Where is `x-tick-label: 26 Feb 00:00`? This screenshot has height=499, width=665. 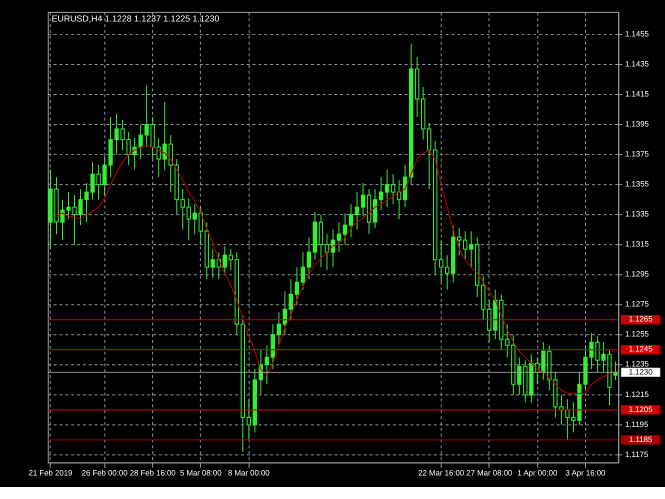
x-tick-label: 26 Feb 00:00 is located at coordinates (105, 473).